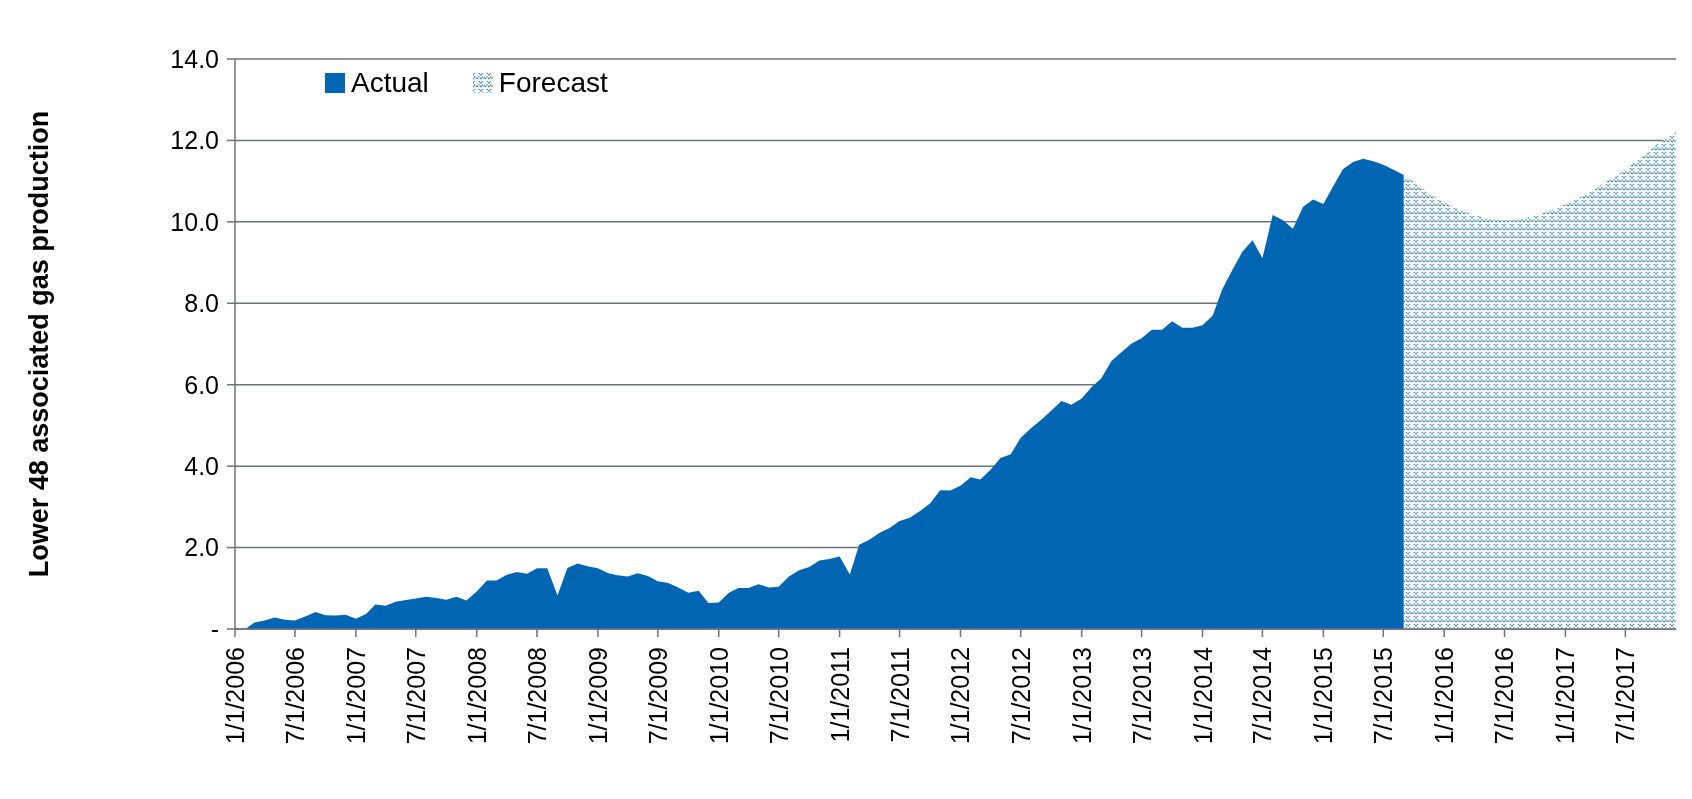 This screenshot has height=799, width=1692. I want to click on x-tick-label: 7/1/2017, so click(1625, 696).